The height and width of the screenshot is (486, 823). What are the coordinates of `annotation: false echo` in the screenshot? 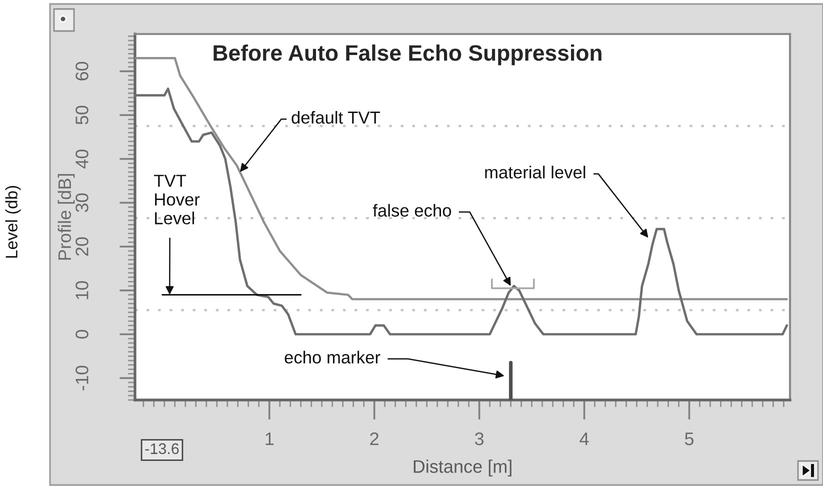 It's located at (412, 210).